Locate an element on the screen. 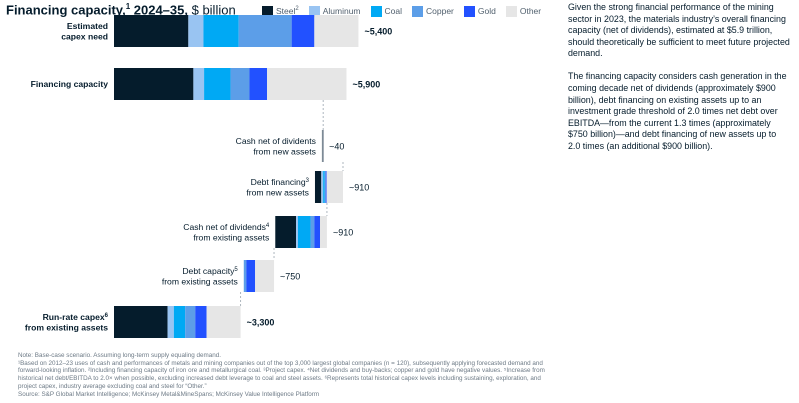 This screenshot has height=403, width=799. value-label: ~40 is located at coordinates (336, 147).